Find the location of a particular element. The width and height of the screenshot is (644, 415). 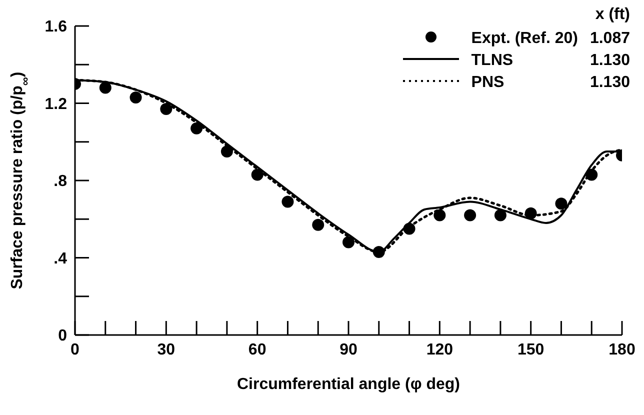

y-tick-label: .4 is located at coordinates (61, 259).